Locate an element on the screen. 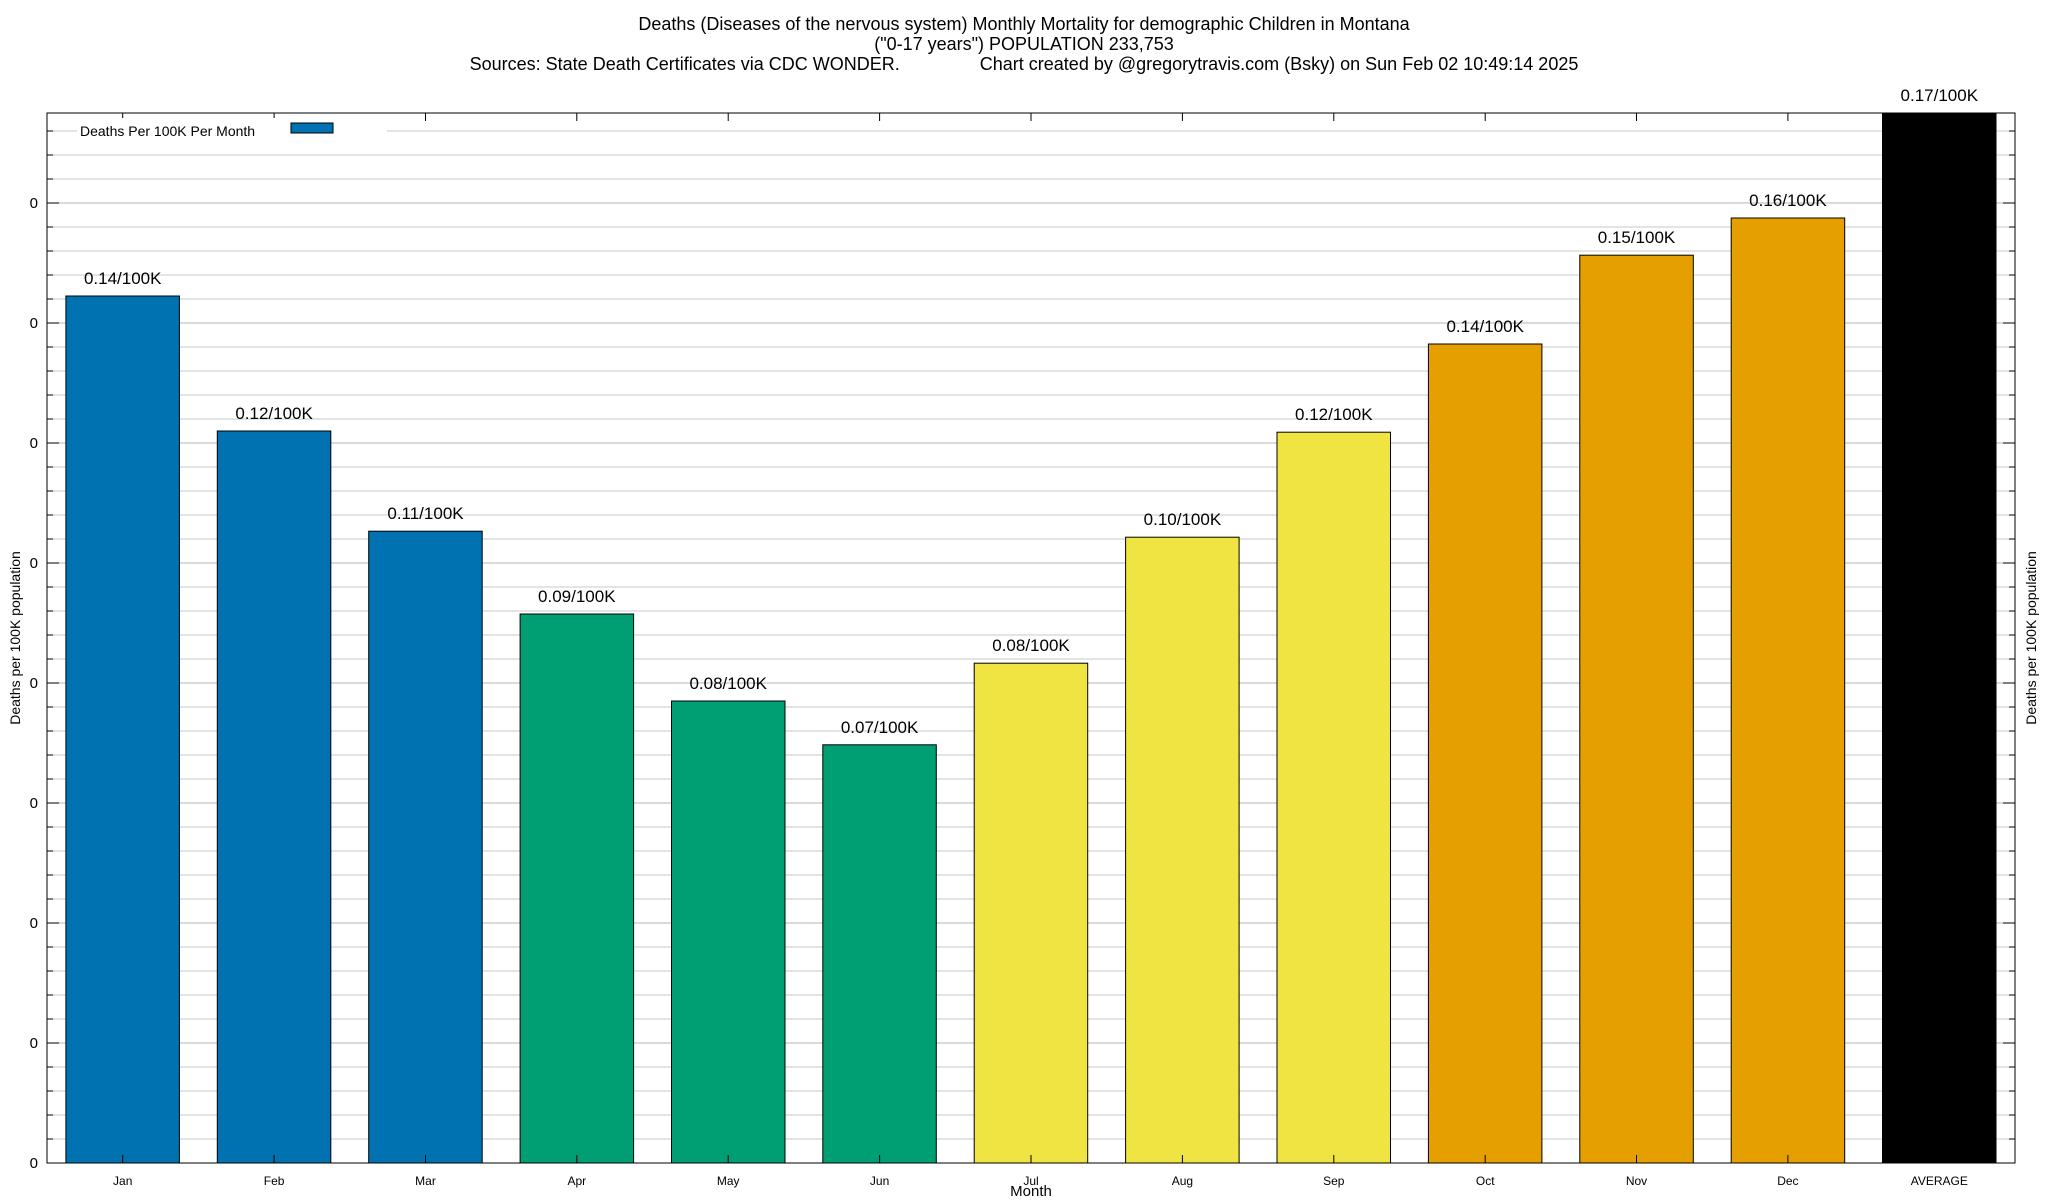  x-tick-label: Sep is located at coordinates (1334, 1181).